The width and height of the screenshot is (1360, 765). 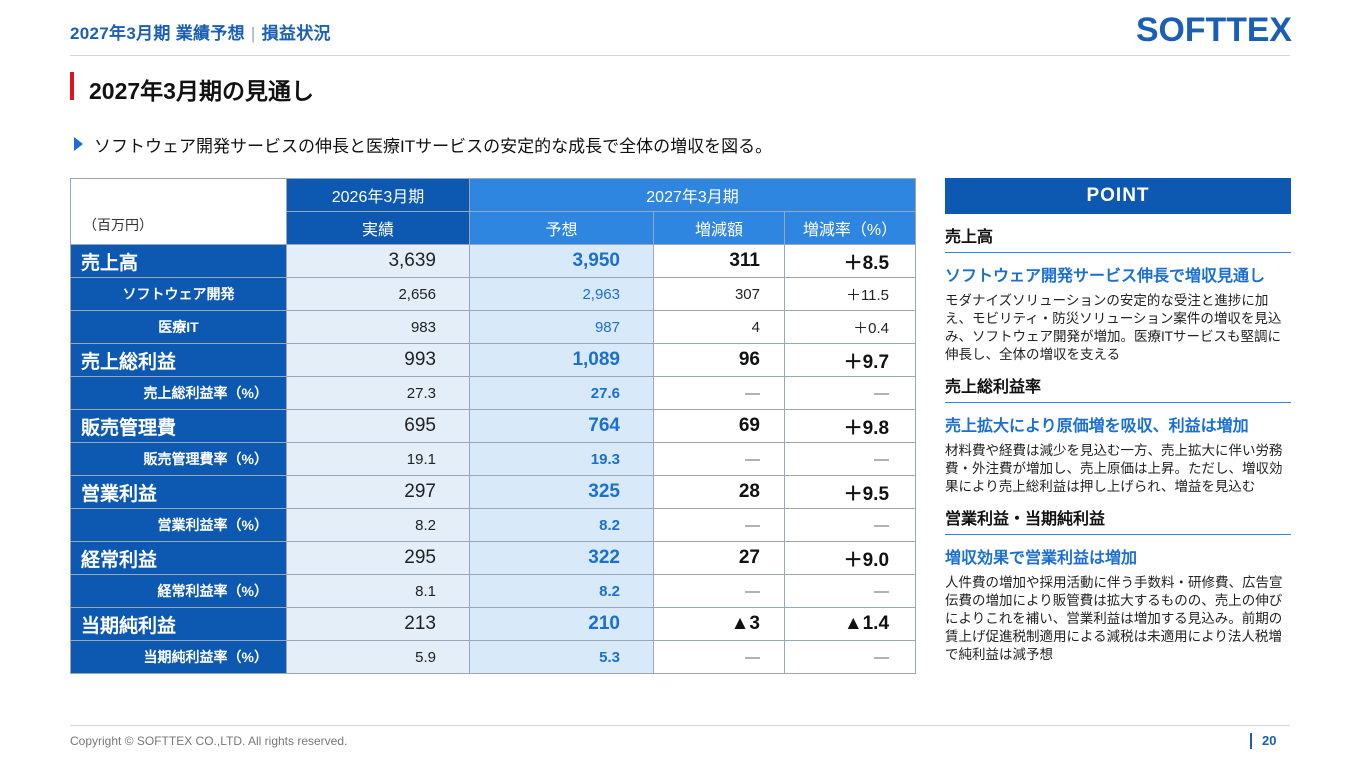 I want to click on col-change-rate-header: 増減率（%）, so click(x=850, y=228).